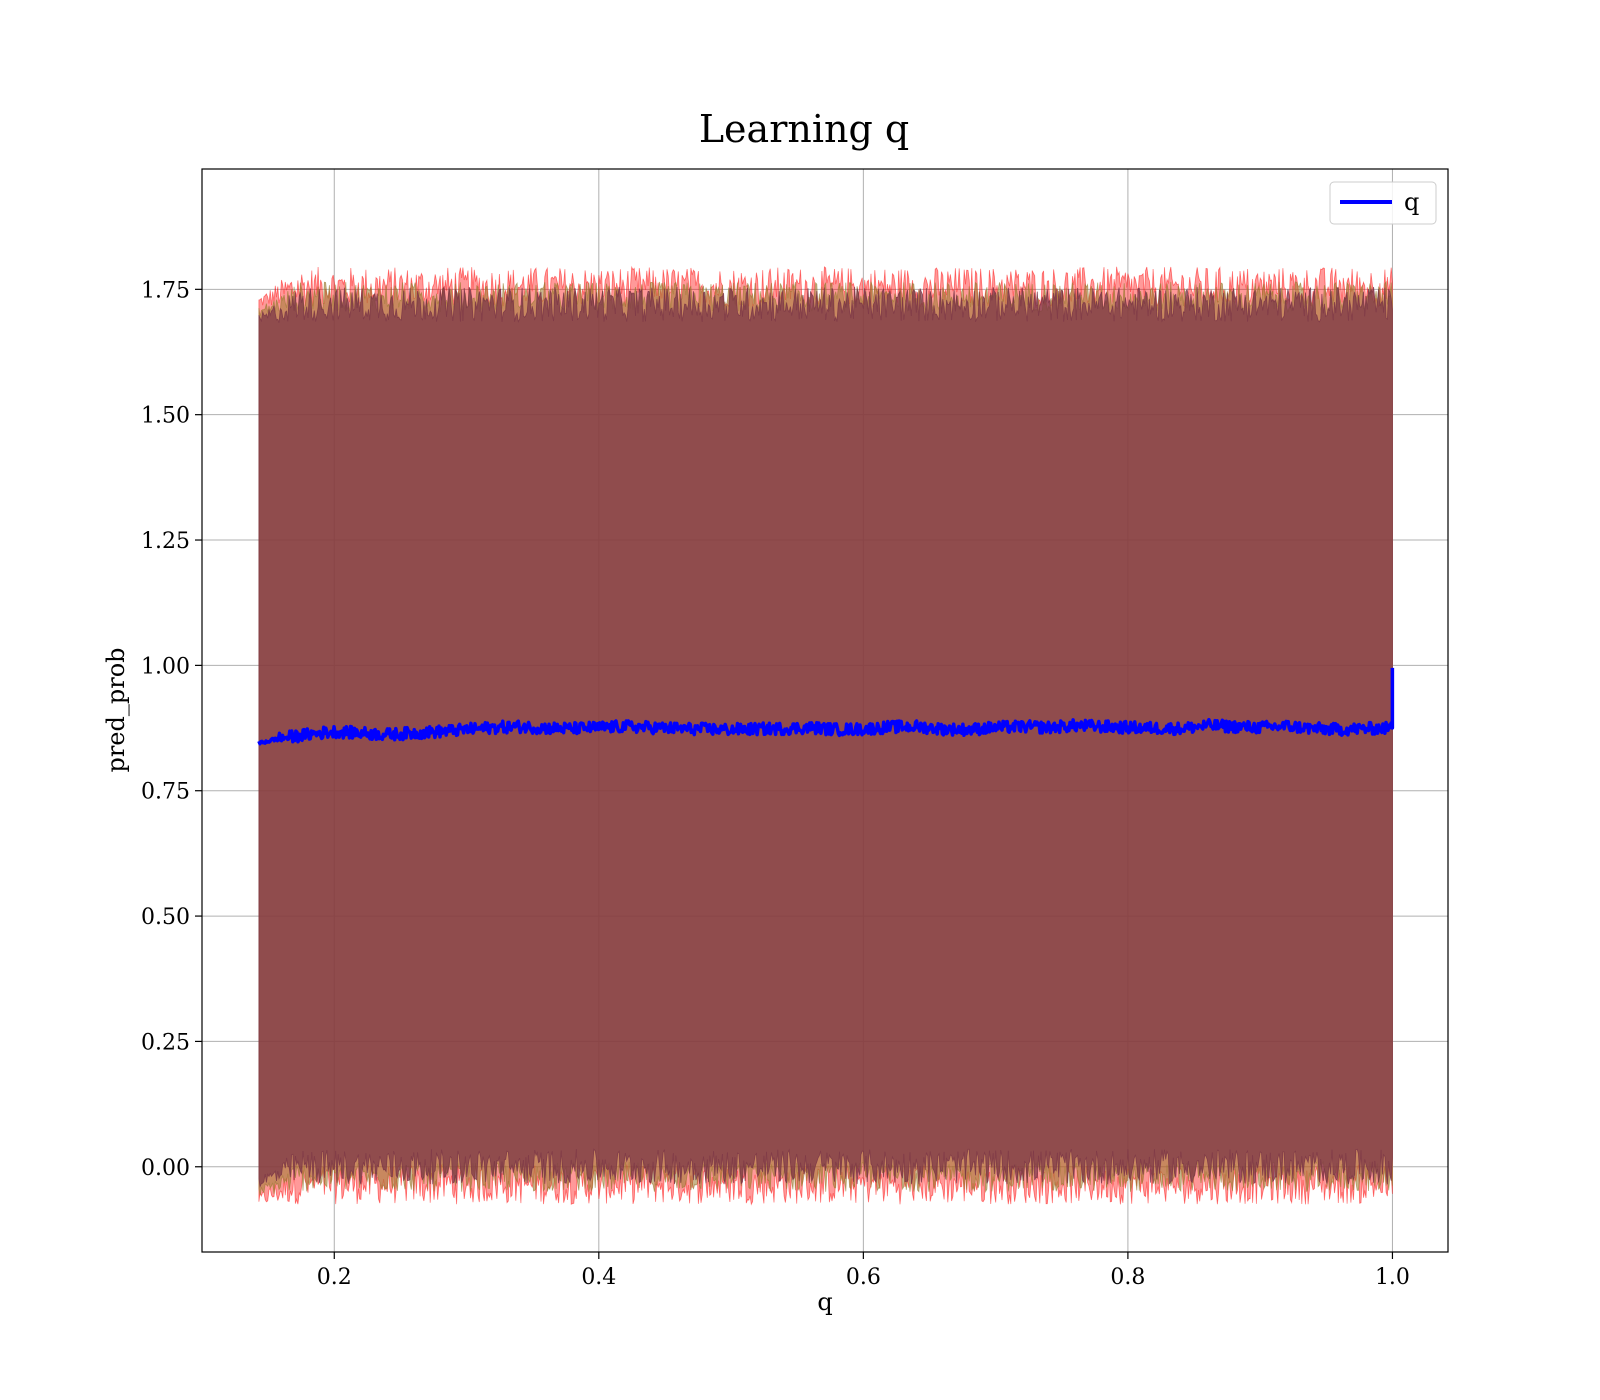 This screenshot has width=1600, height=1400. I want to click on x-tick-label: 0.8, so click(1127, 1277).